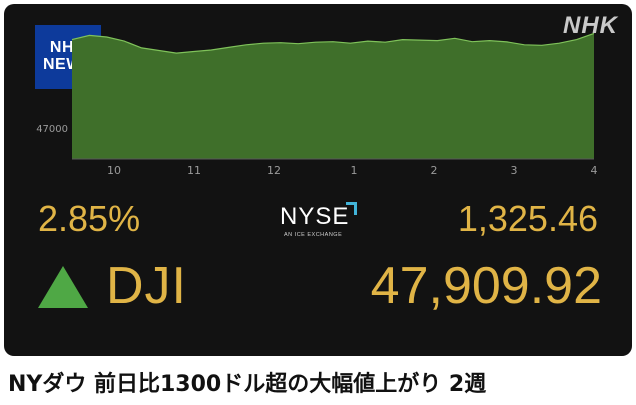 The height and width of the screenshot is (405, 636). I want to click on chart-y-ticks: 47000, so click(52, 129).